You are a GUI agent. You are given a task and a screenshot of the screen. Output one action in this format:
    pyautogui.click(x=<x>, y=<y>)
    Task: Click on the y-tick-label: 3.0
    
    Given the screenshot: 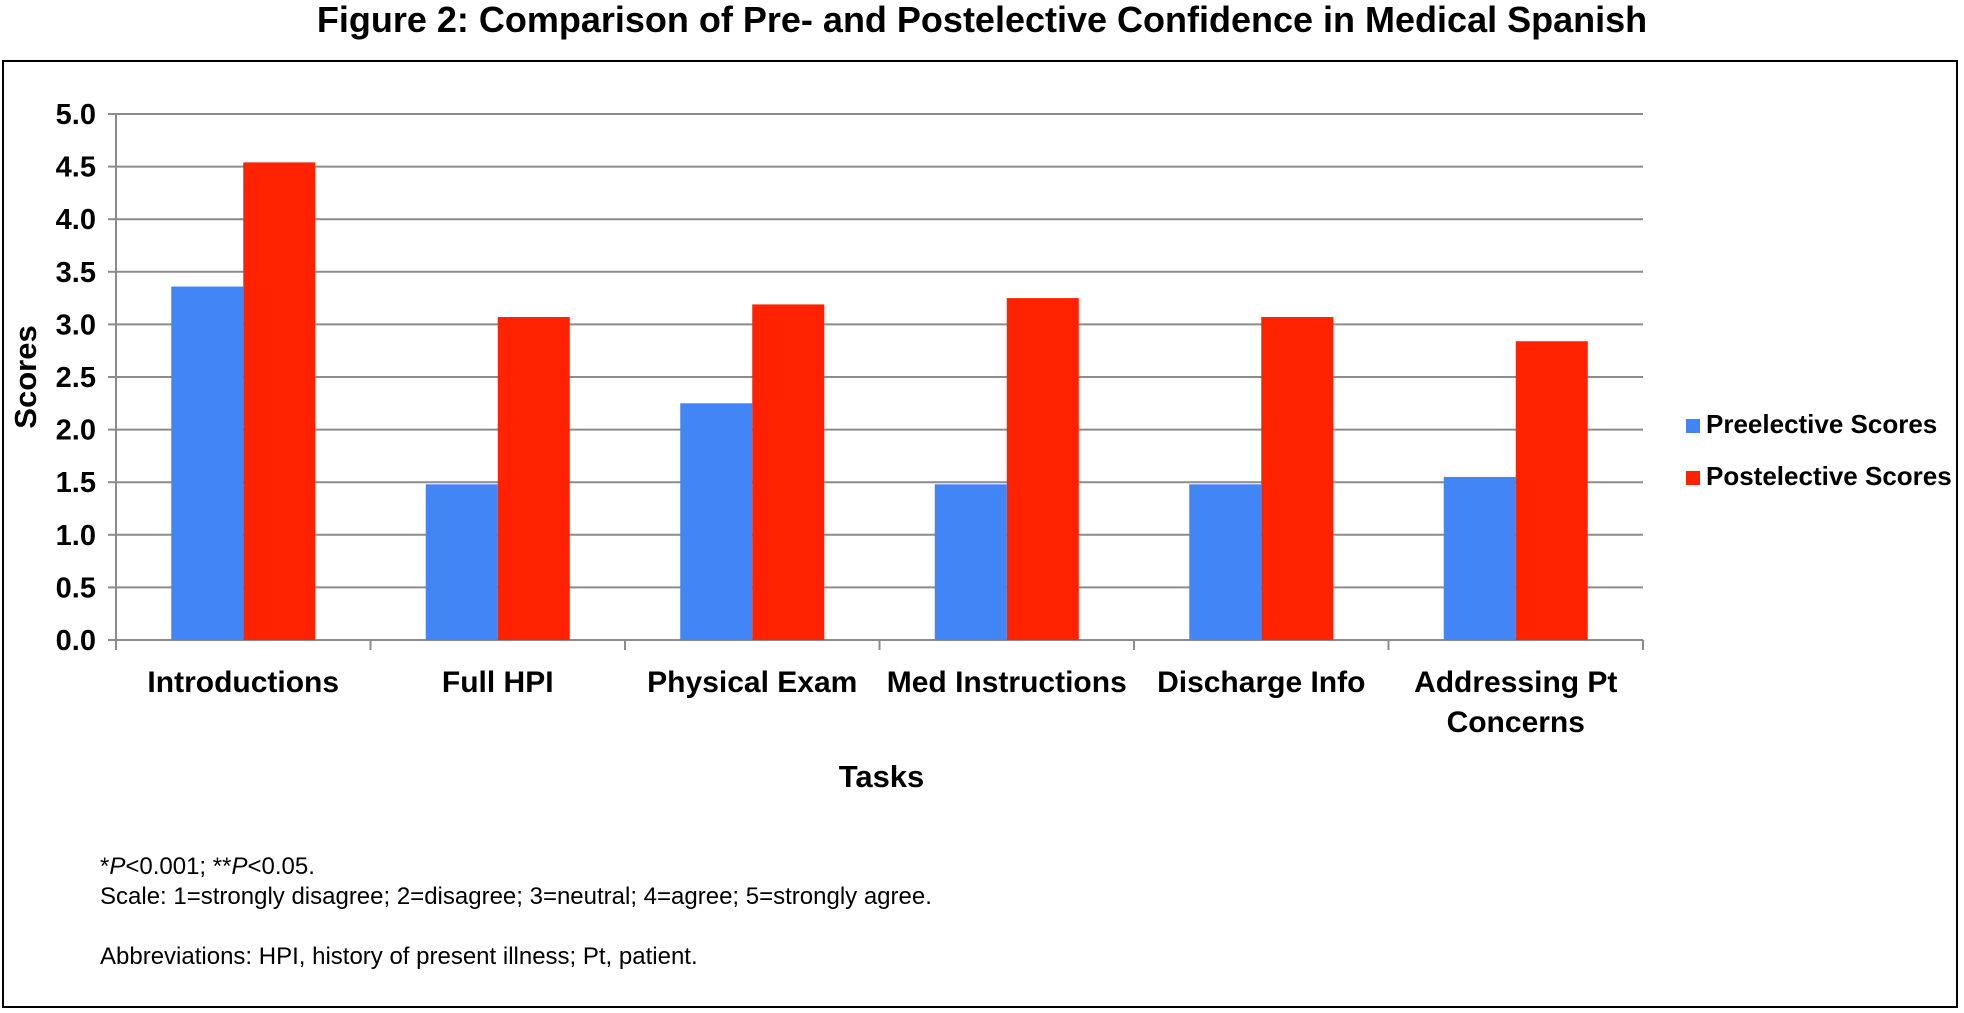 What is the action you would take?
    pyautogui.click(x=76, y=325)
    